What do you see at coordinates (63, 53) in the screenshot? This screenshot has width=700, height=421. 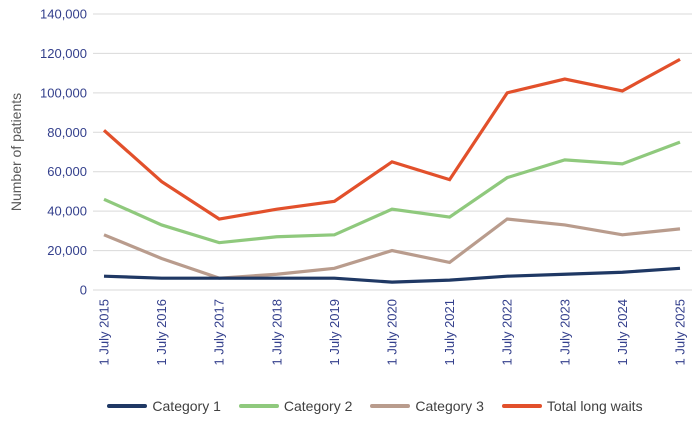 I see `y-tick-label: 120,000` at bounding box center [63, 53].